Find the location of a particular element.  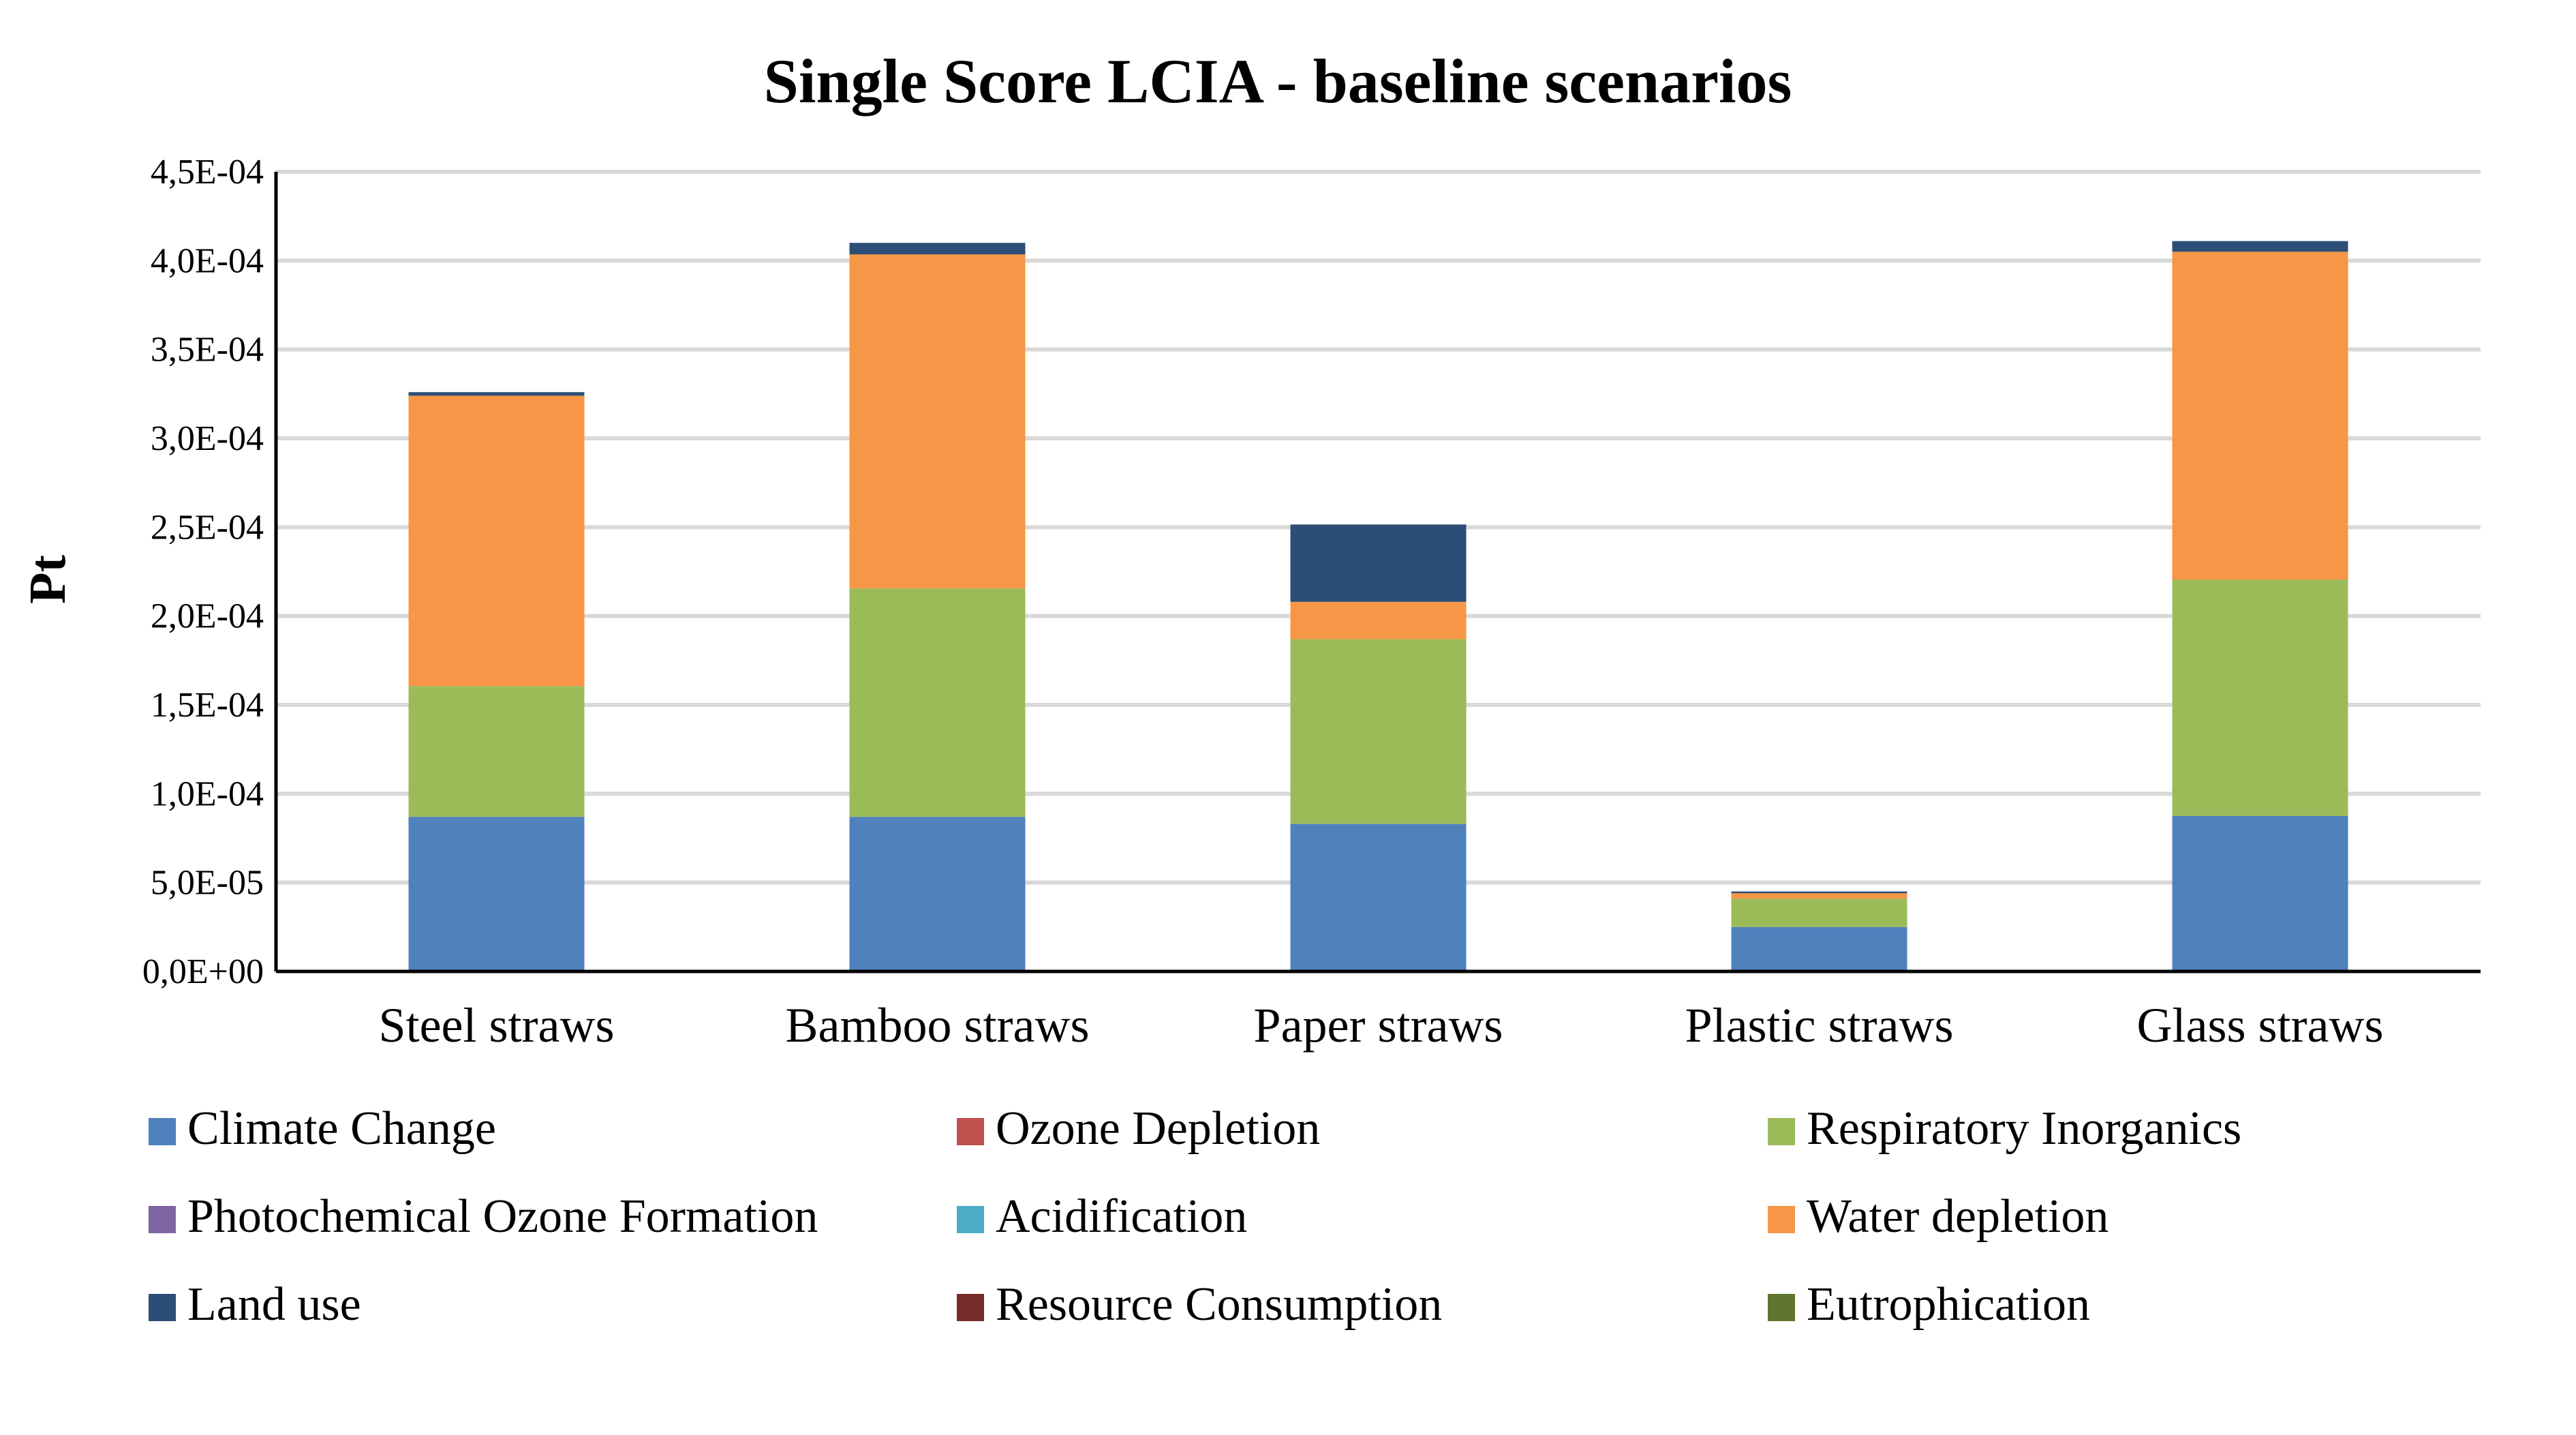

y-tick-label: 5,0E-05 is located at coordinates (207, 883).